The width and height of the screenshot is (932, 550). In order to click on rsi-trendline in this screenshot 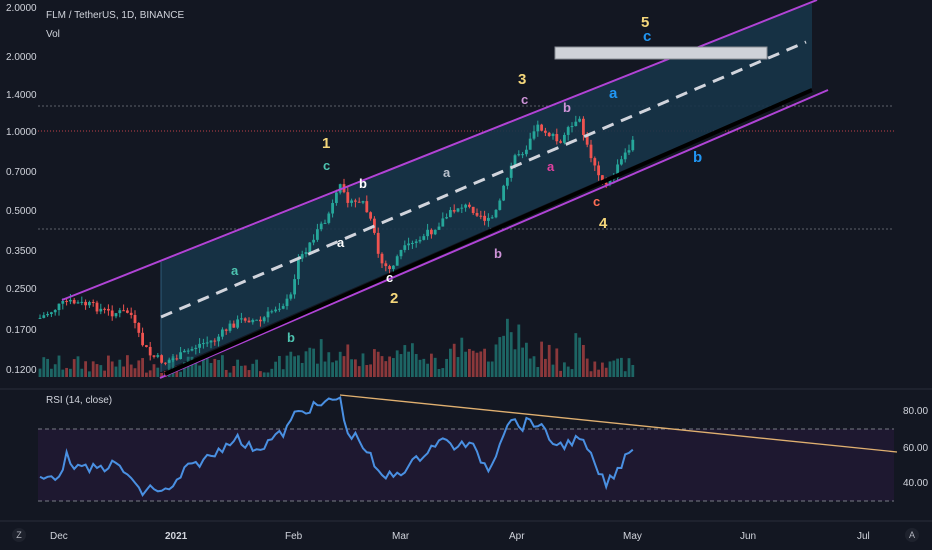, I will do `click(618, 423)`.